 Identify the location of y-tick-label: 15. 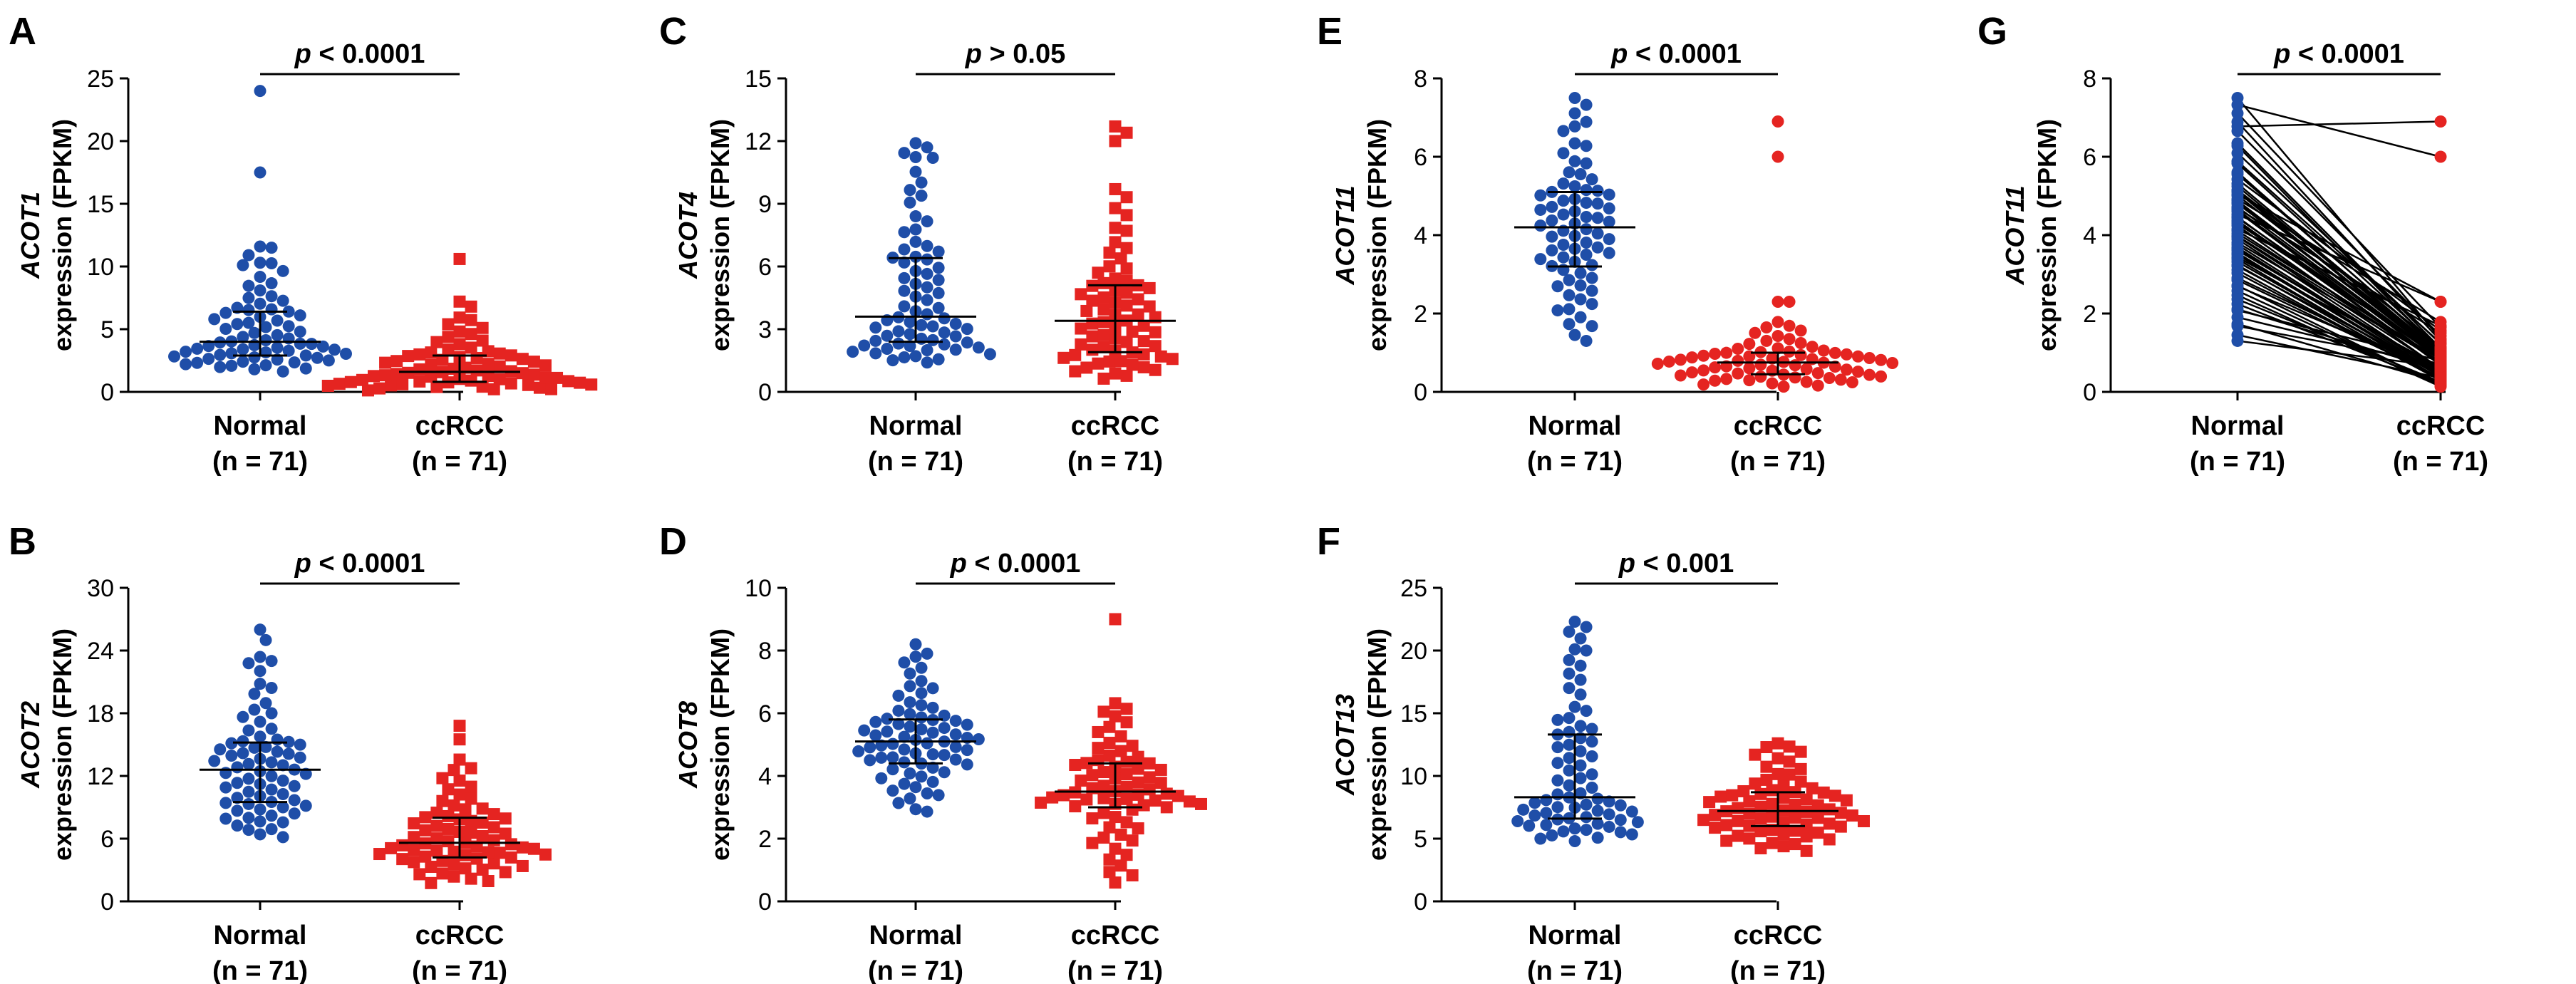
(759, 79).